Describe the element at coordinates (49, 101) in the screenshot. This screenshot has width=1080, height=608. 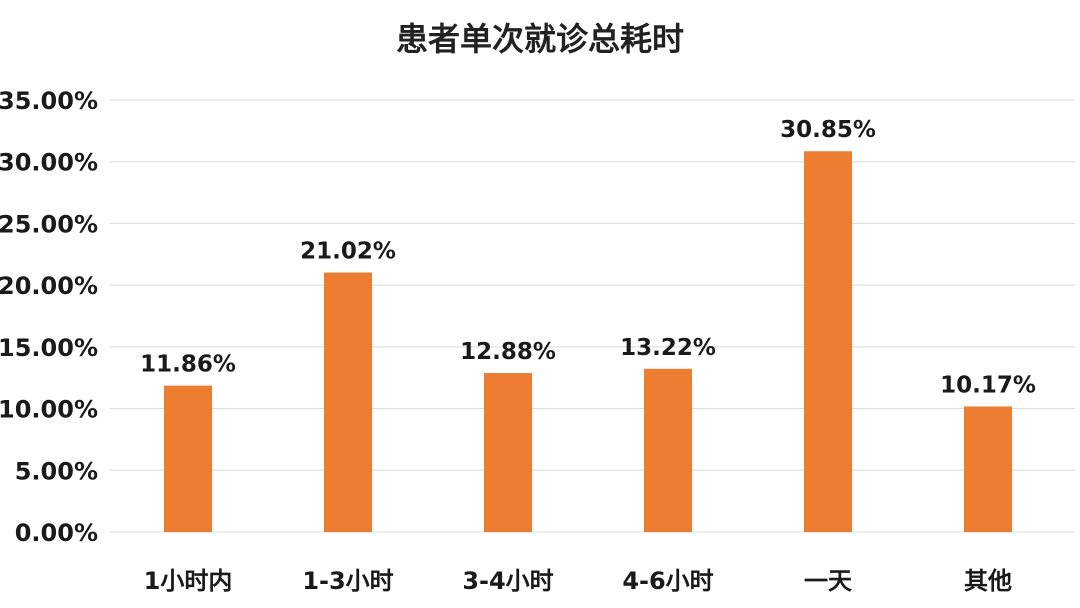
I see `y-tick-label: 35.00%` at that location.